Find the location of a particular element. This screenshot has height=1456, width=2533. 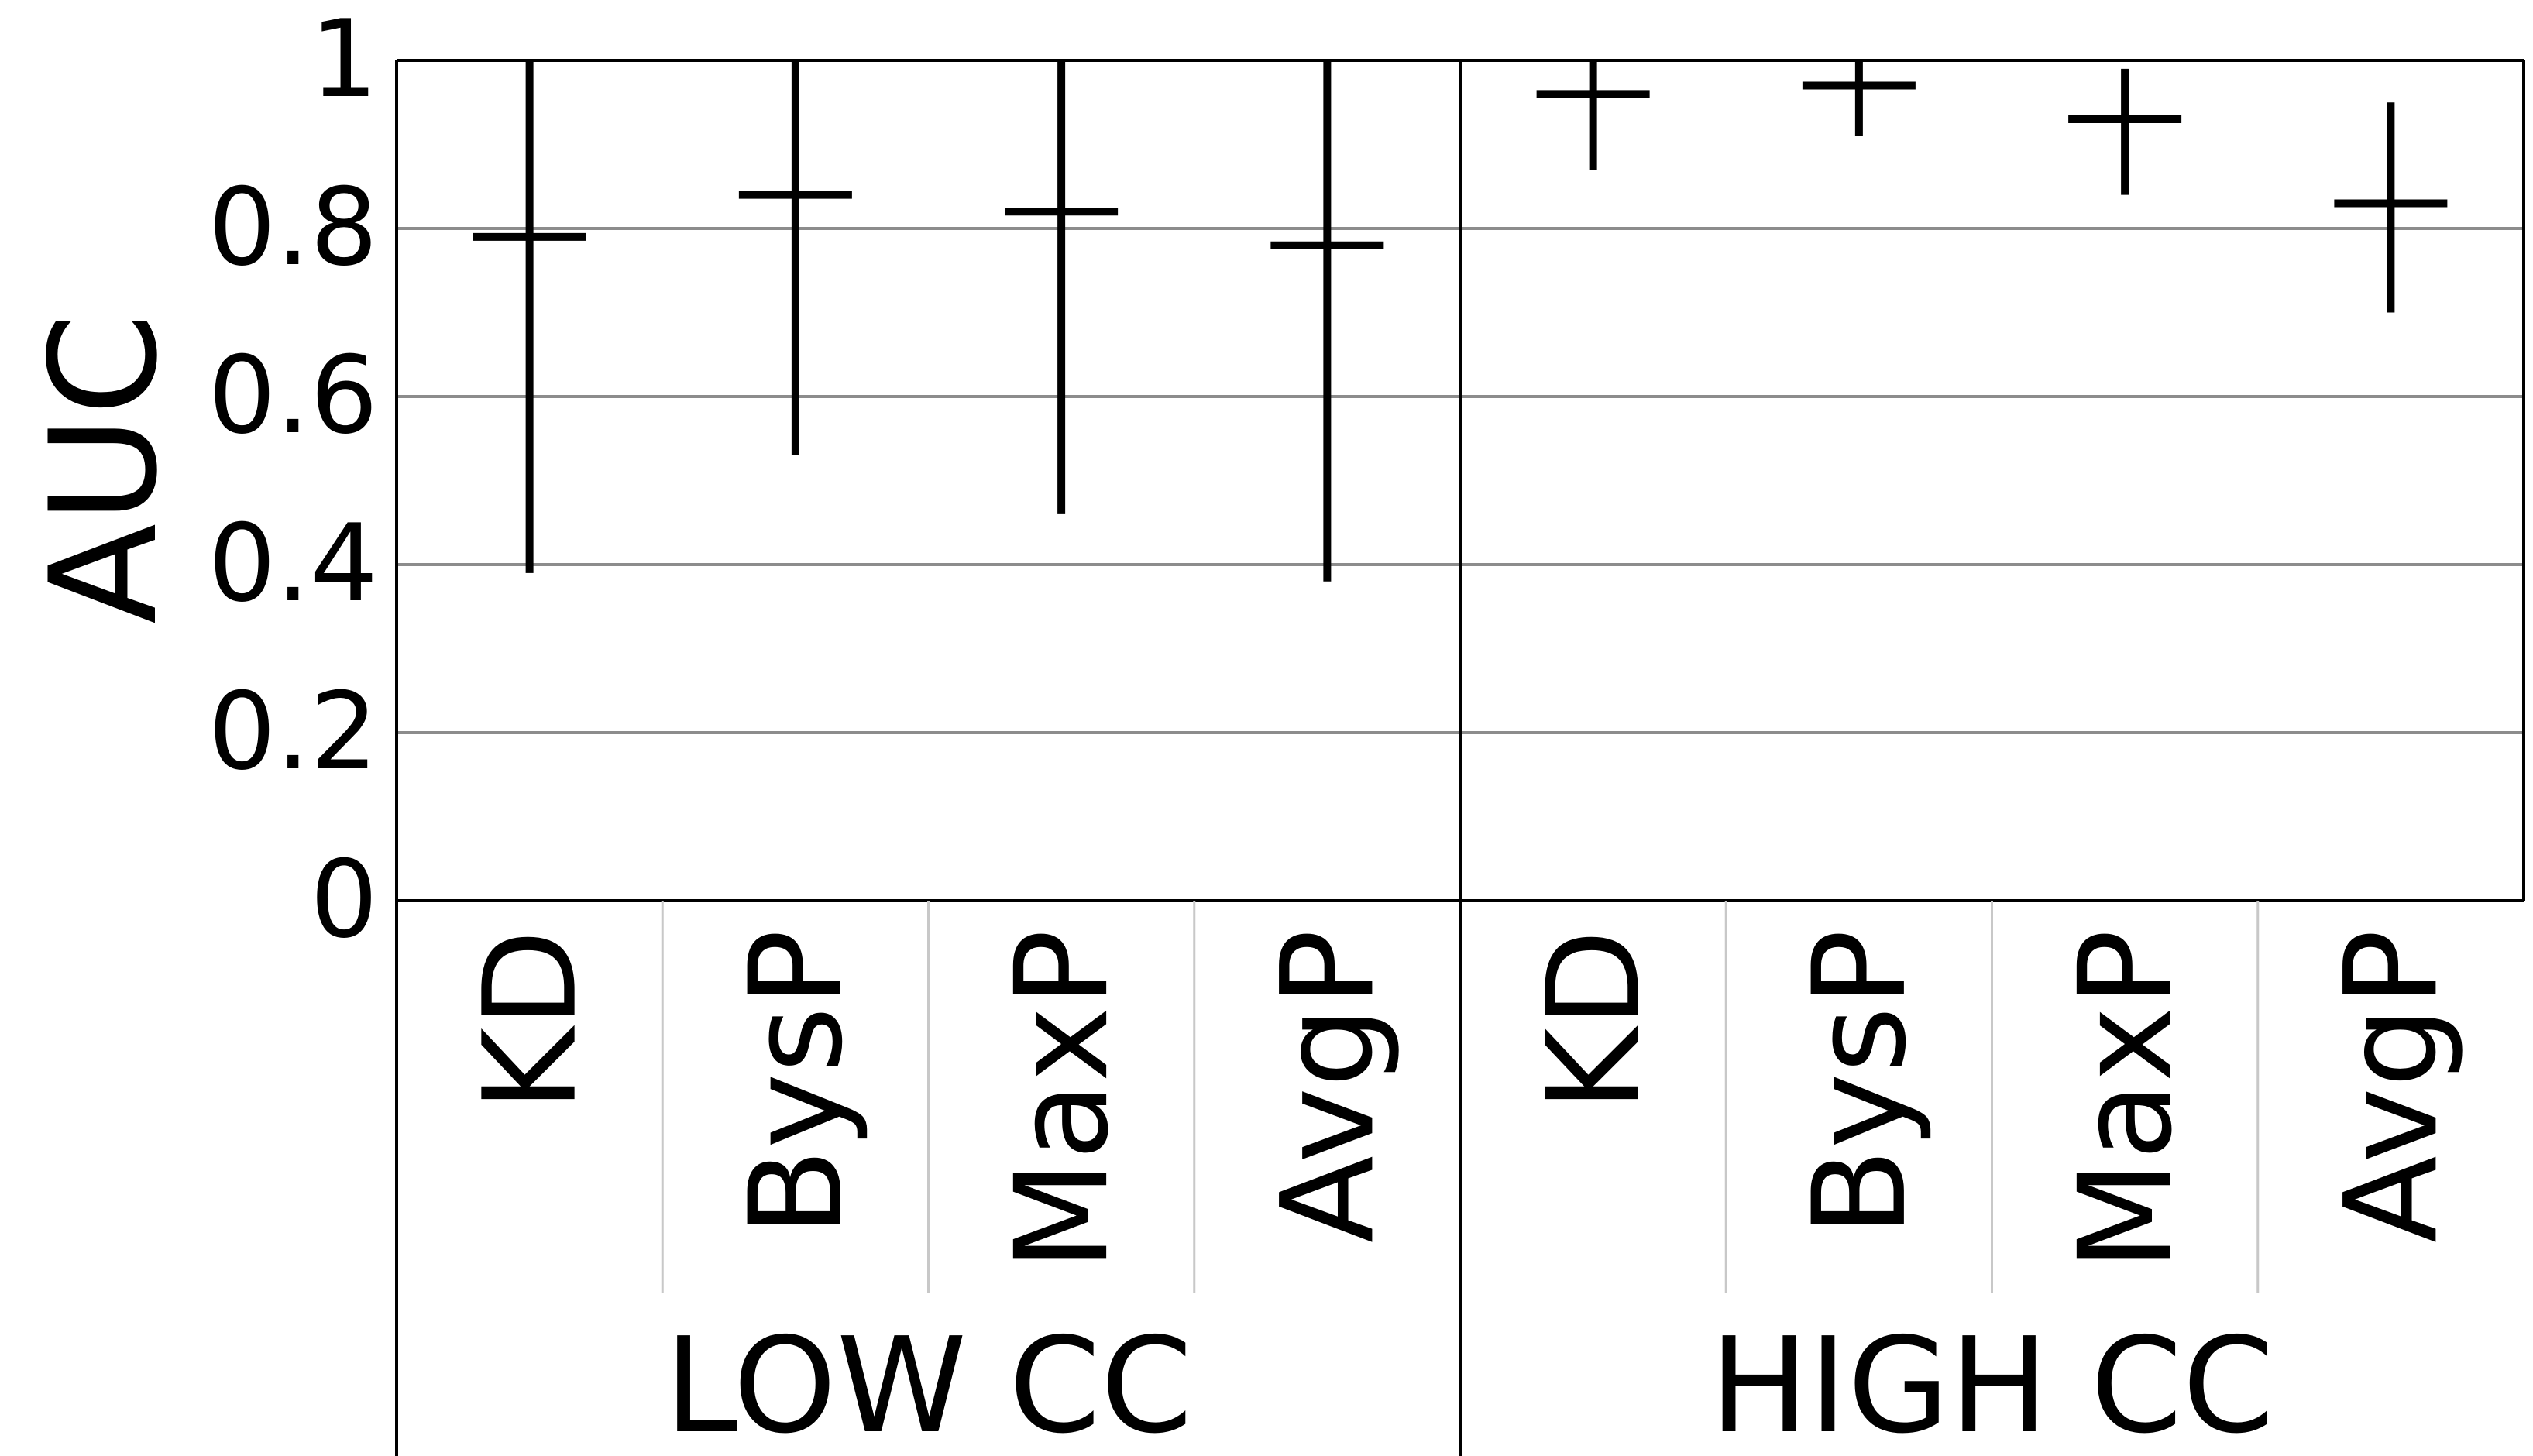

y-tick-label: 0 is located at coordinates (344, 900).